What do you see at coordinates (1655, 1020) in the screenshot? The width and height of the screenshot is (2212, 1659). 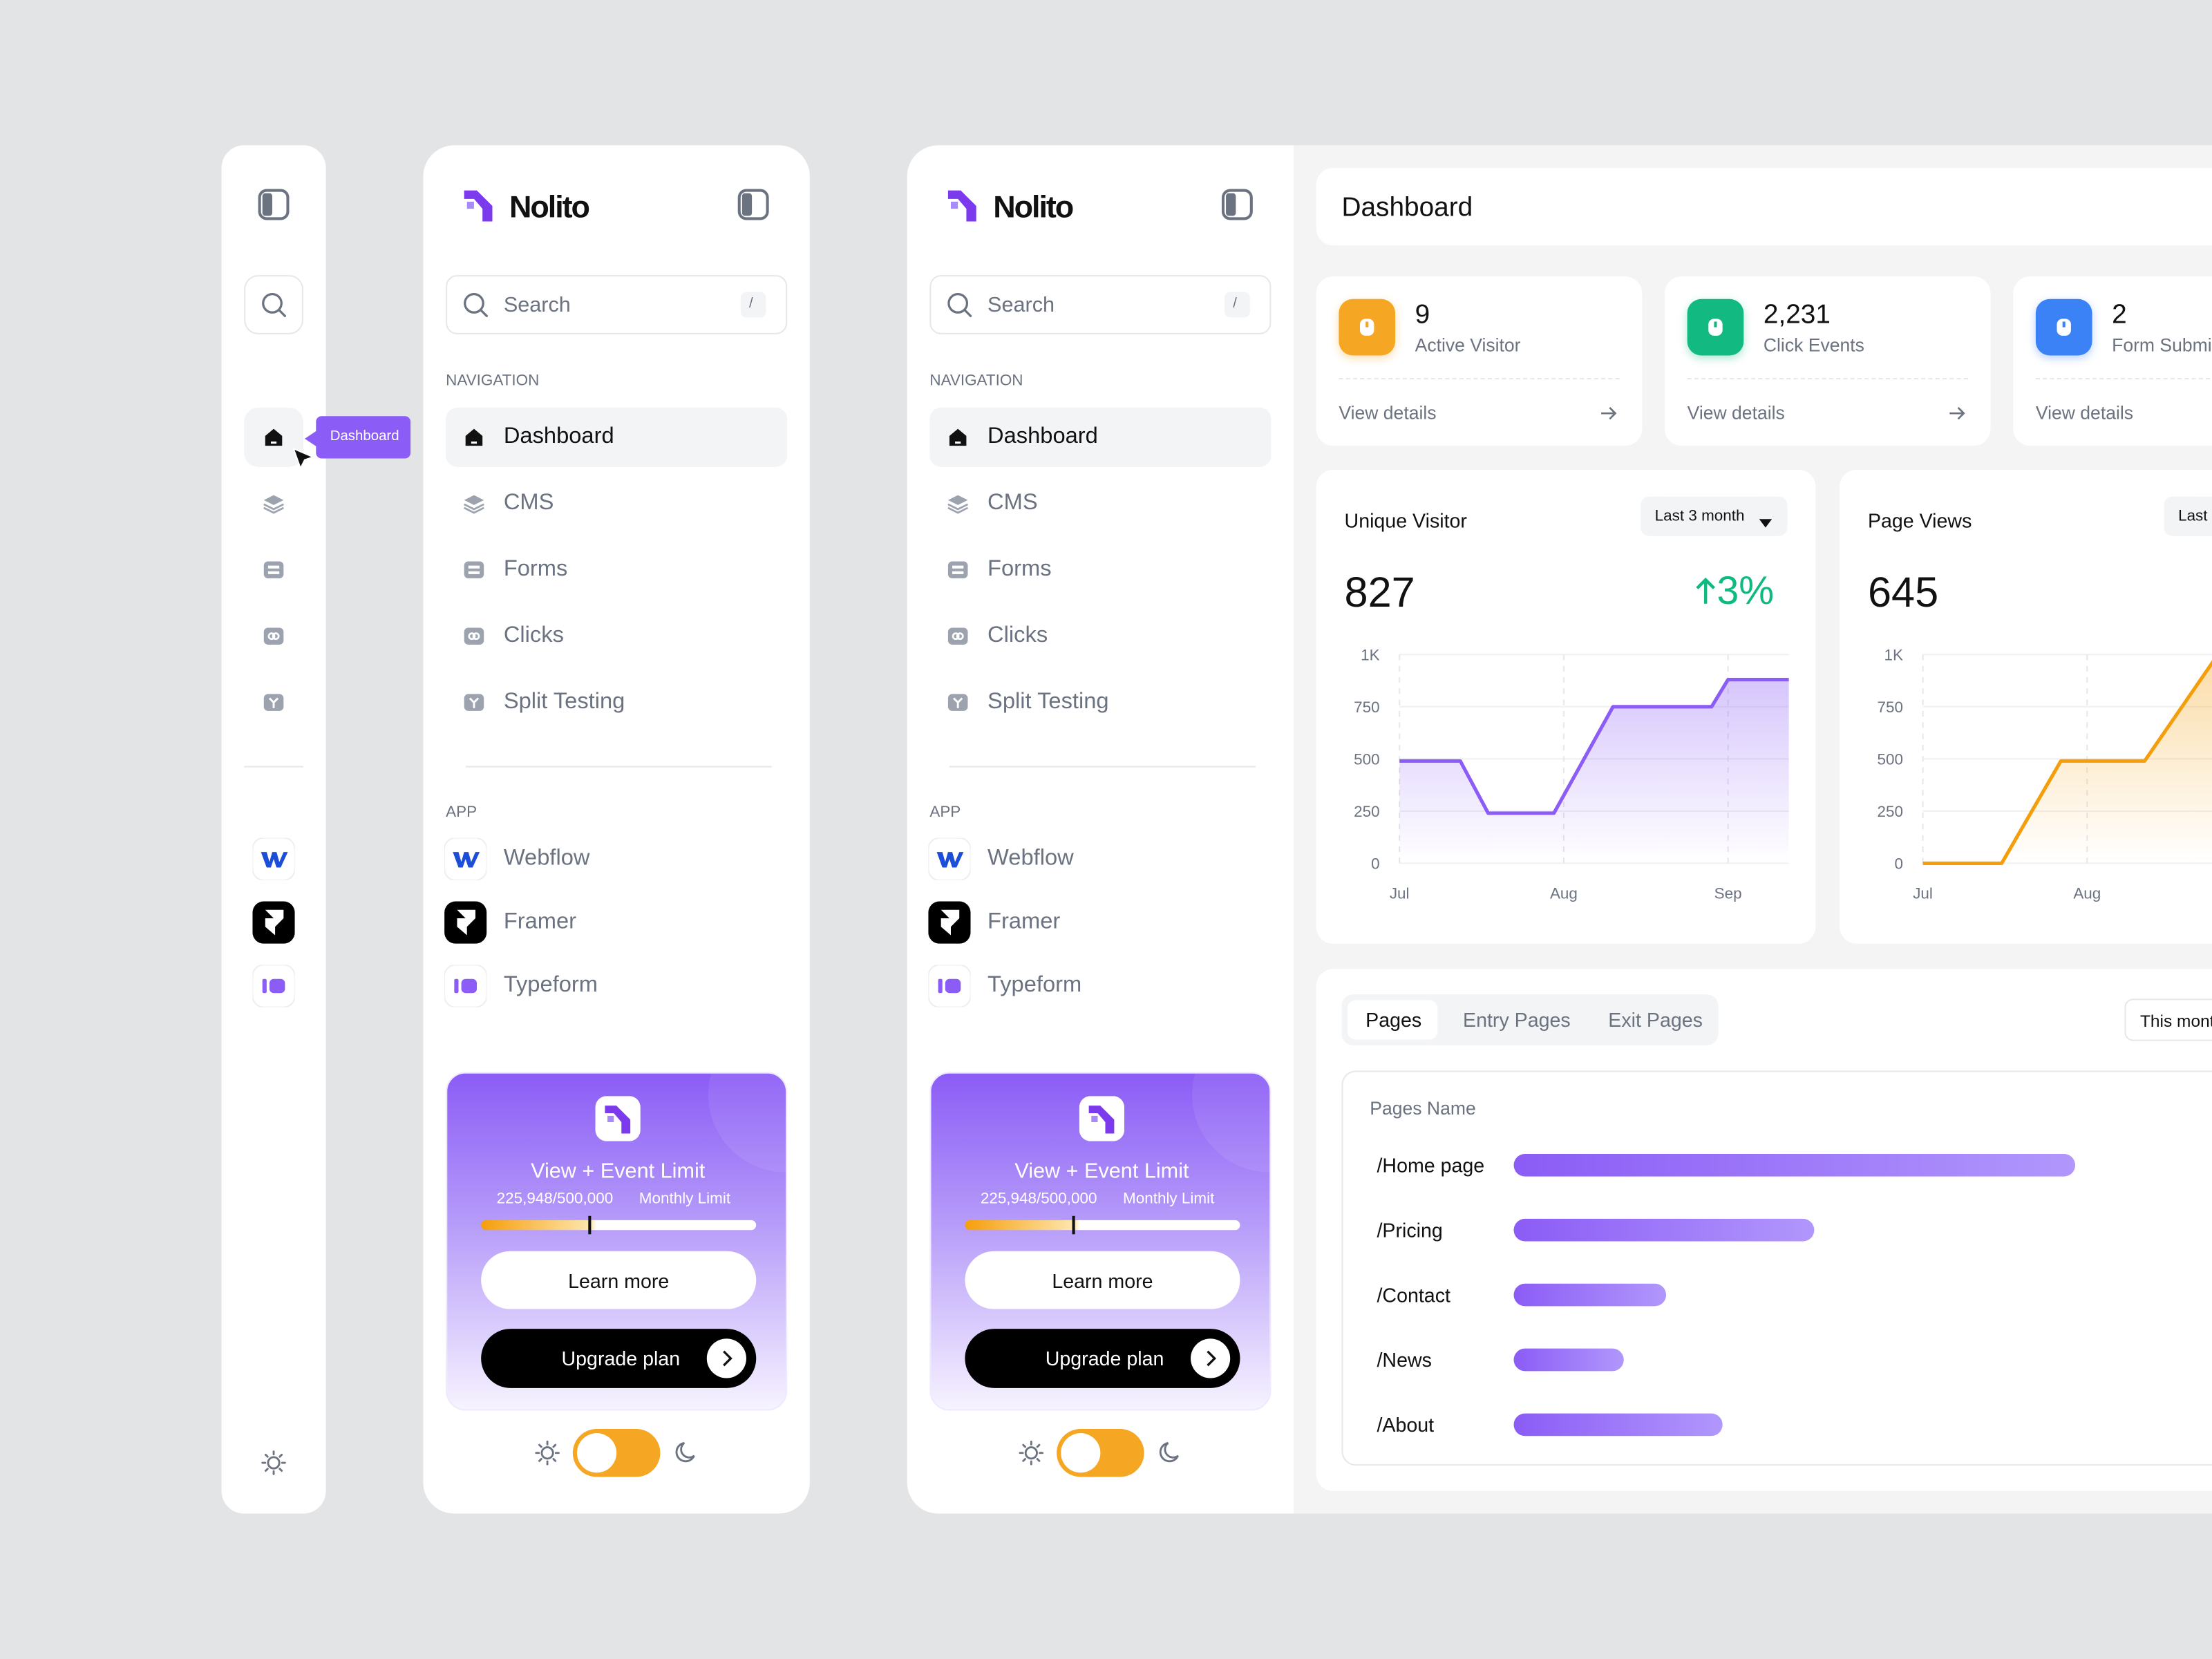 I see `tab: Exit Pages` at bounding box center [1655, 1020].